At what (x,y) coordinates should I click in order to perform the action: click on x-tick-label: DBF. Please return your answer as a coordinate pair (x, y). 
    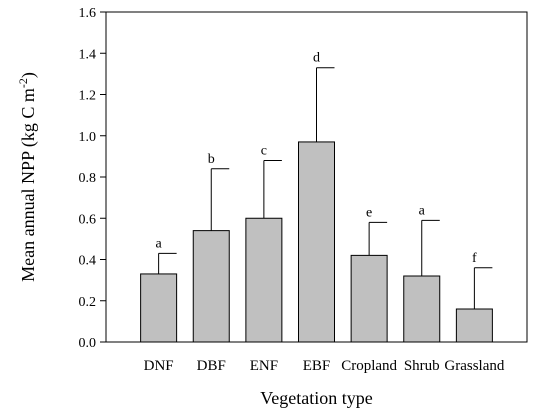
    Looking at the image, I should click on (211, 366).